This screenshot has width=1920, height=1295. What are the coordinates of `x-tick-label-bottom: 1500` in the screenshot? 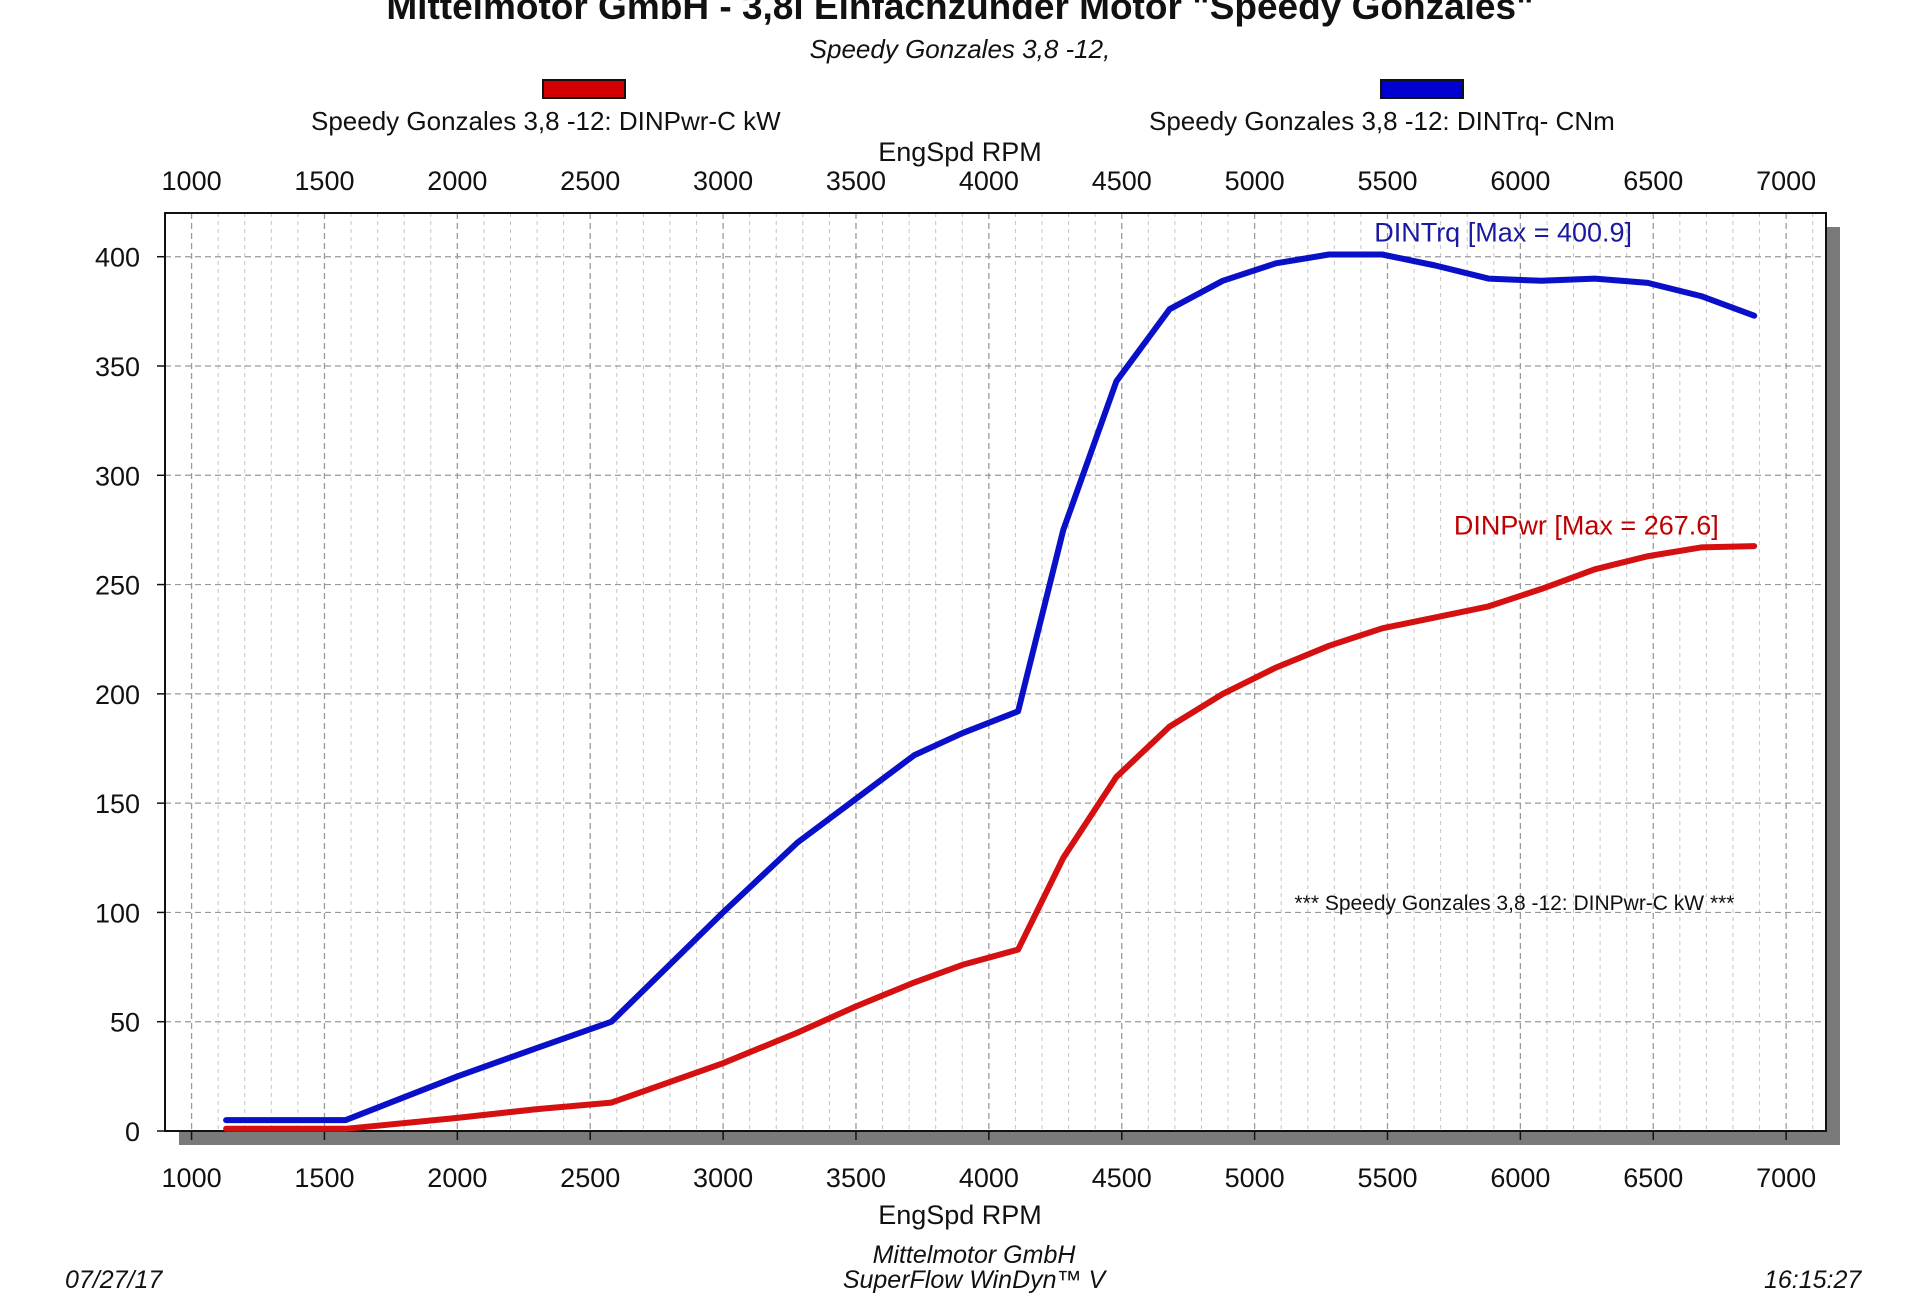 It's located at (324, 1178).